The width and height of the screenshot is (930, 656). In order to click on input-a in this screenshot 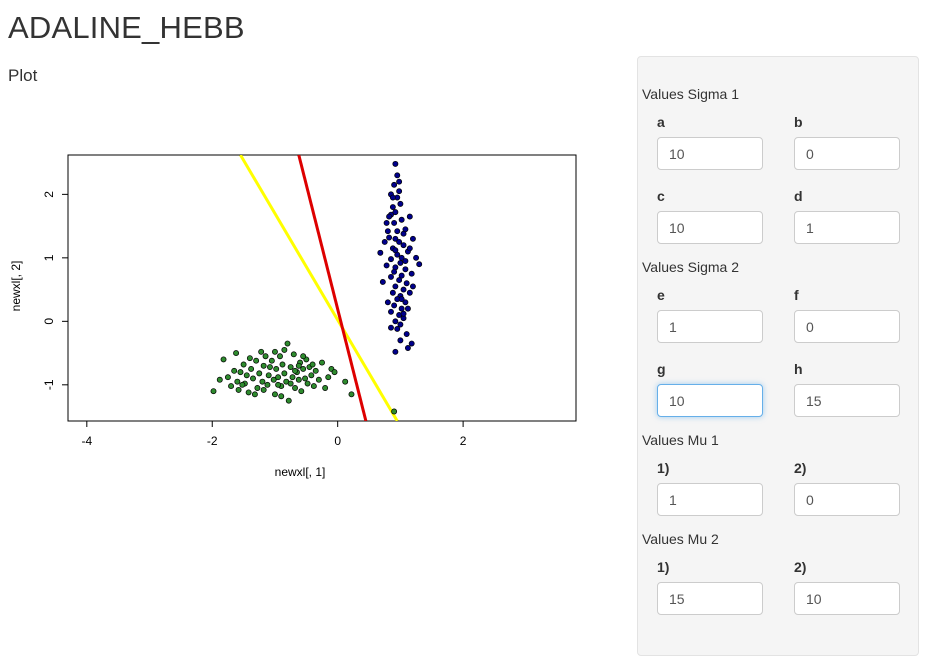, I will do `click(710, 153)`.